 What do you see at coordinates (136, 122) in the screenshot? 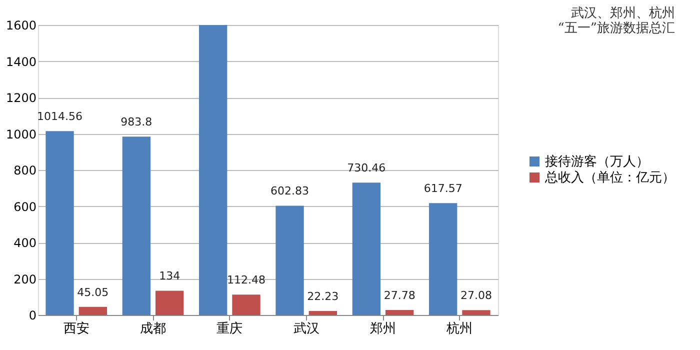
I see `data-label: 983.8` at bounding box center [136, 122].